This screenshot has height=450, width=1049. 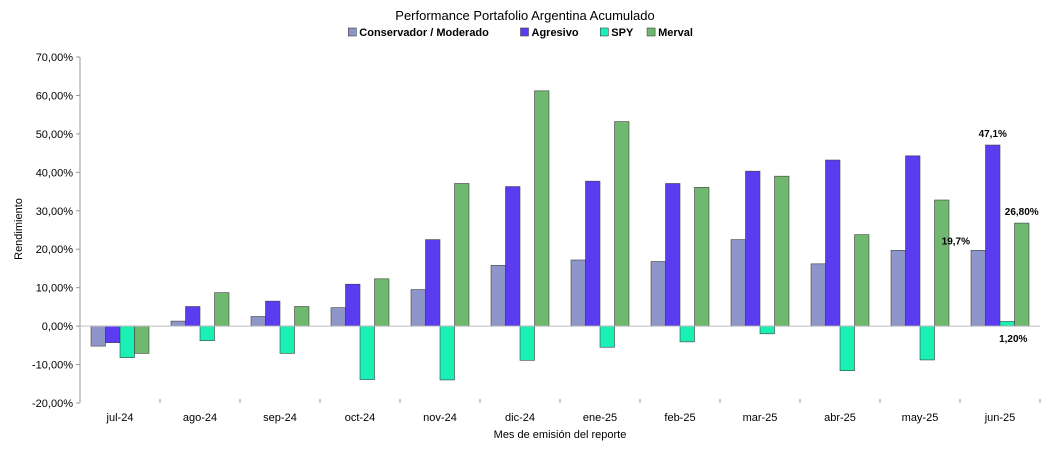 I want to click on x-tick-label: jun-25, so click(x=1000, y=418).